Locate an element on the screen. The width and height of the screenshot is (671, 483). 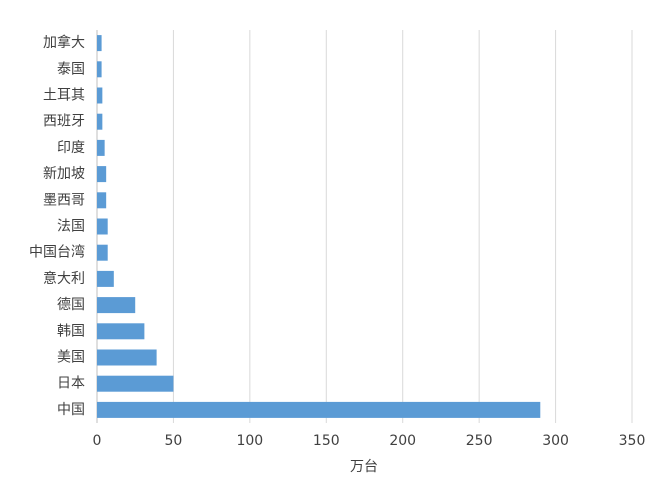
x-axis-title: 万台 is located at coordinates (364, 467).